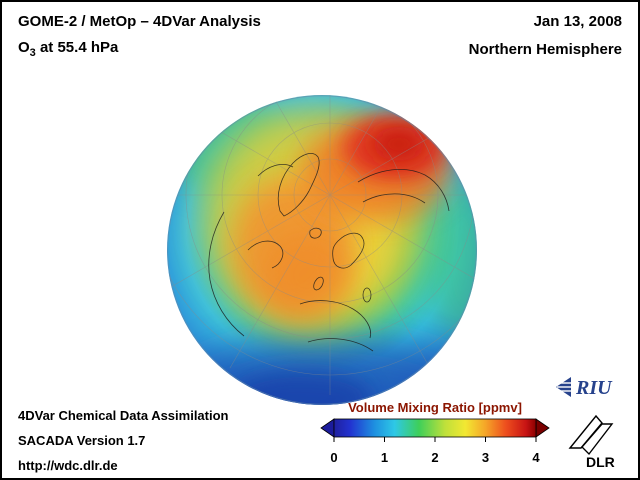 This screenshot has width=640, height=480. I want to click on colorbar-title: Volume Mixing Ratio [ppmv], so click(435, 407).